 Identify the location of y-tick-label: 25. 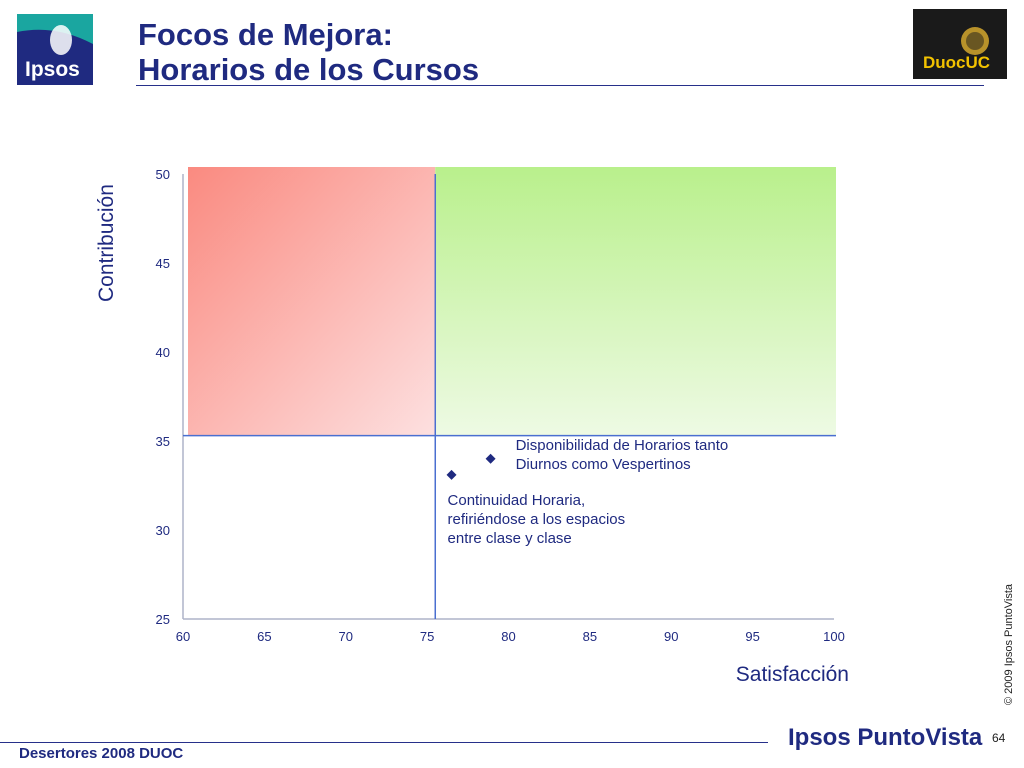
(163, 619).